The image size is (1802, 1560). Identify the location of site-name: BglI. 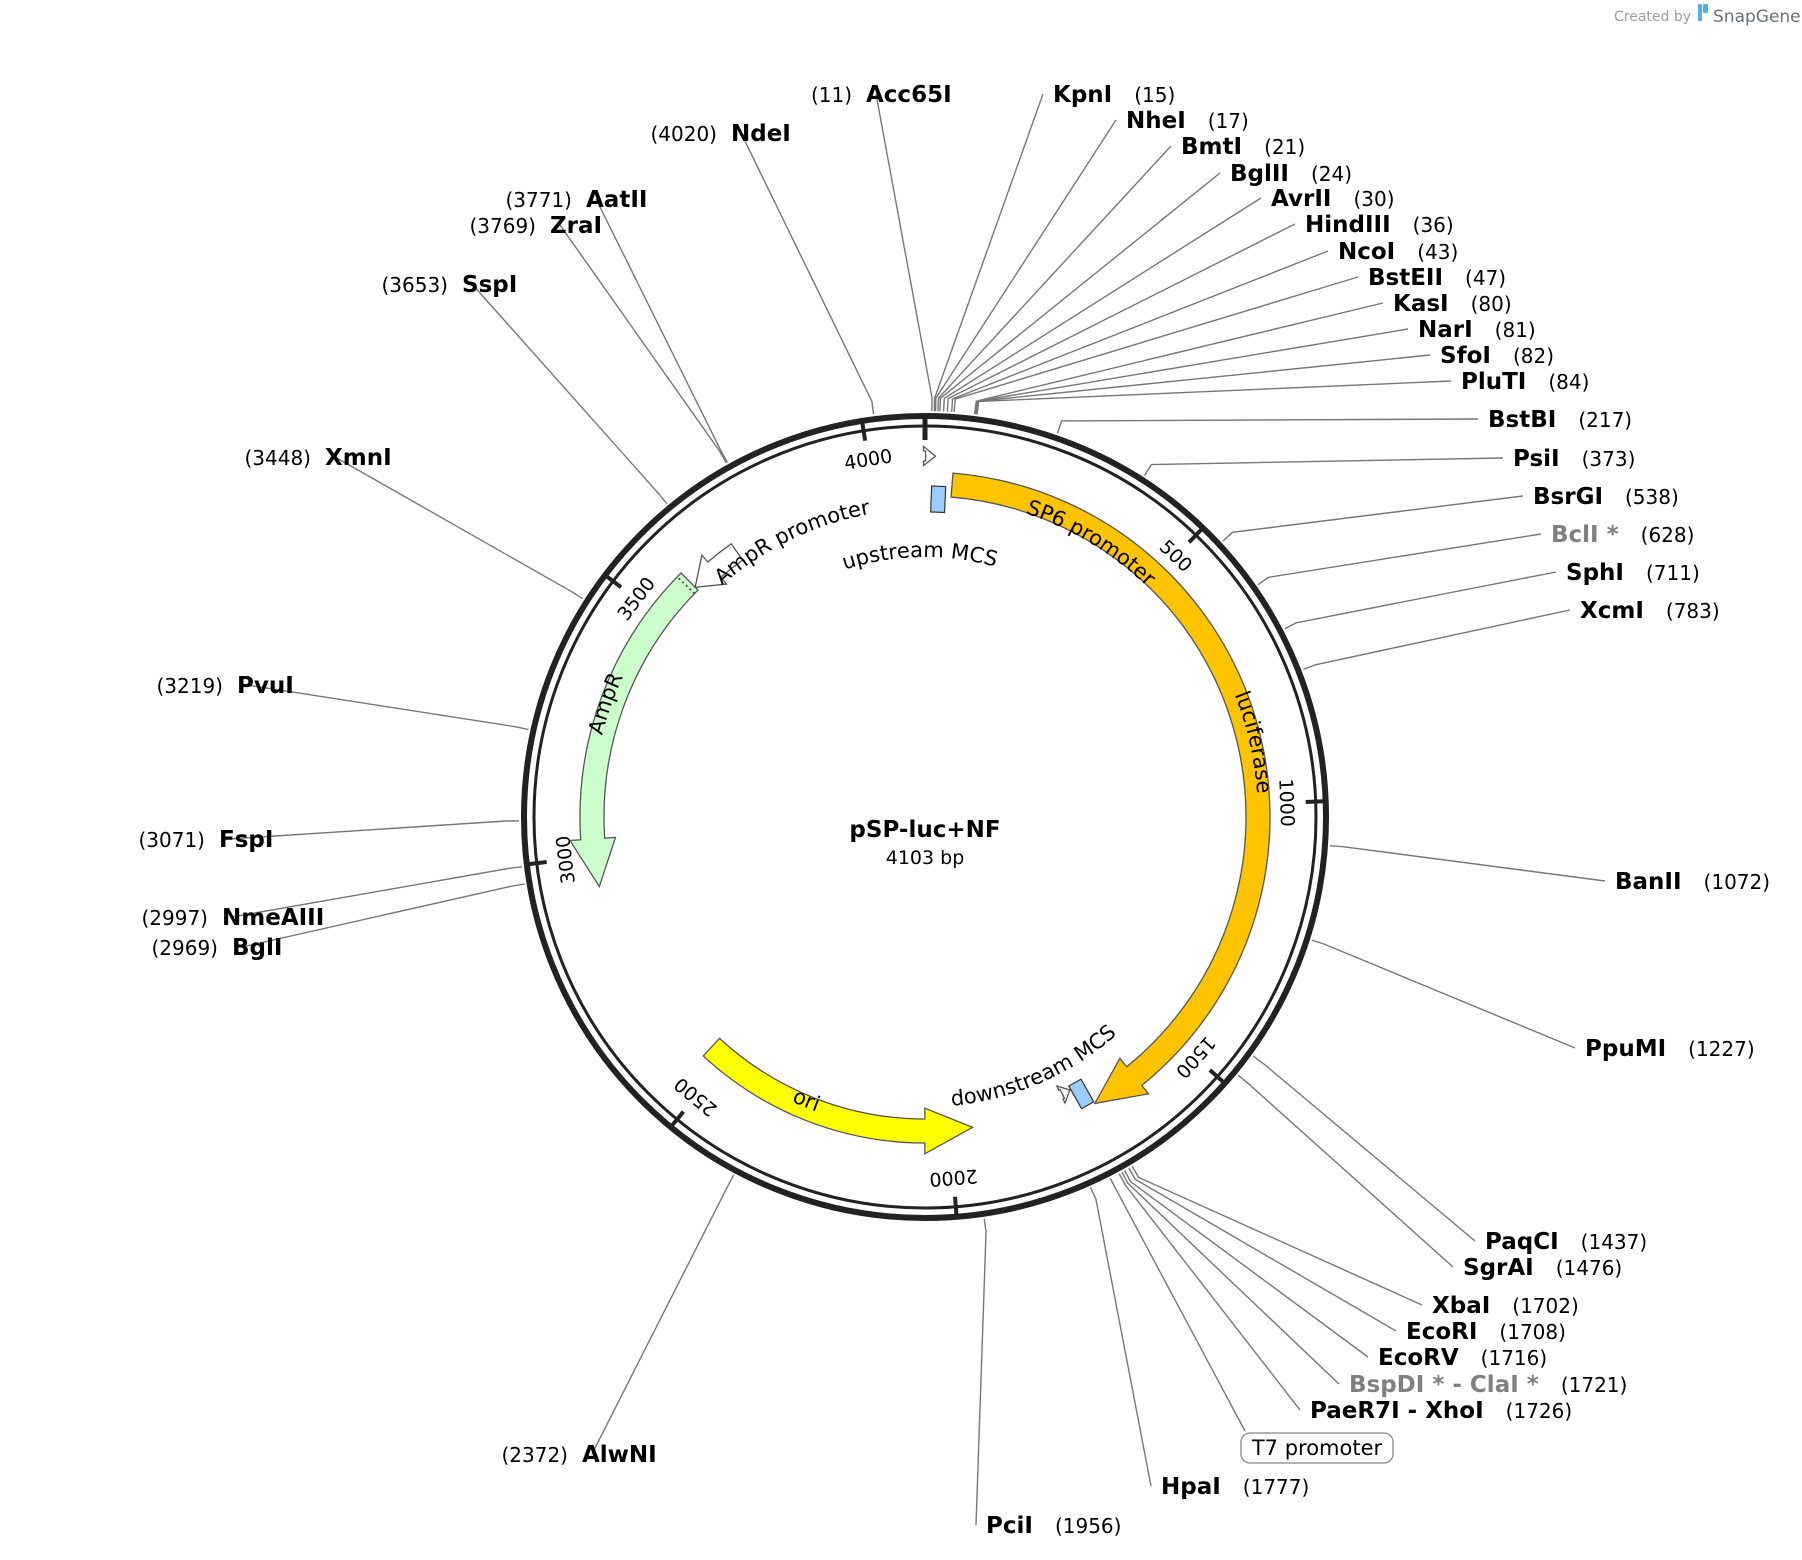
(257, 948).